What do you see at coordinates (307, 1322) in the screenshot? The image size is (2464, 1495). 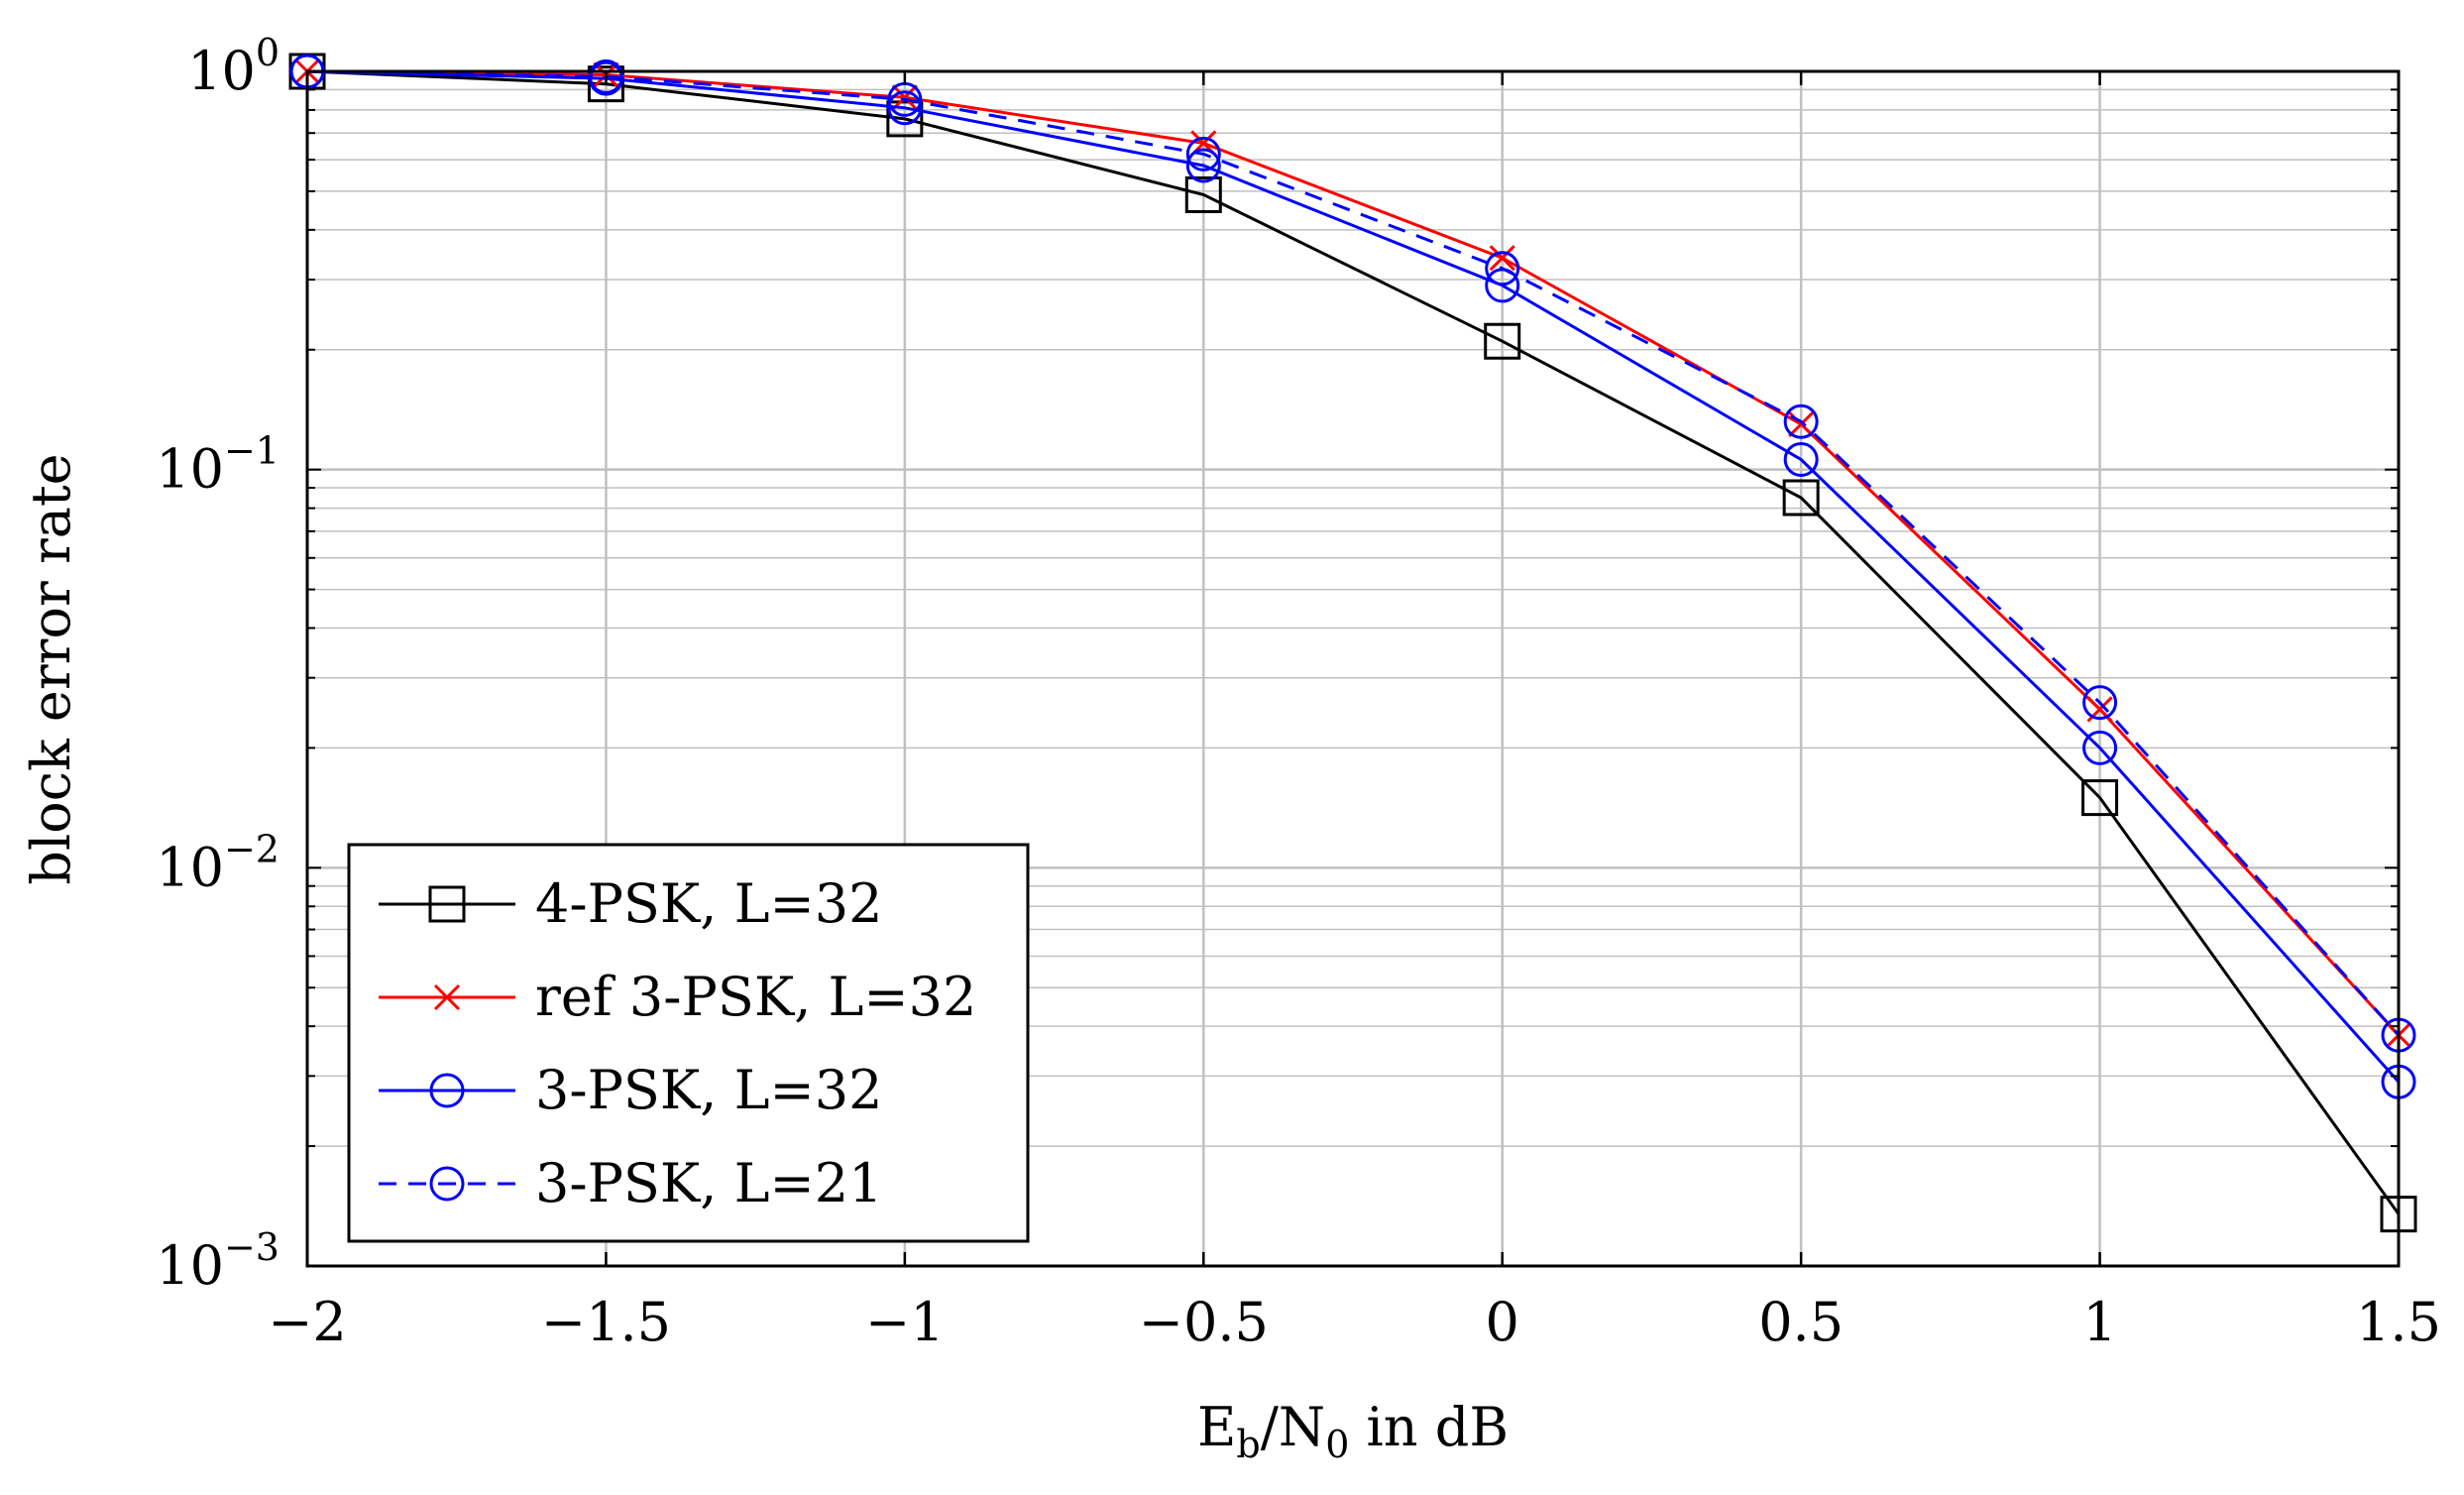 I see `x-tick-label: −2` at bounding box center [307, 1322].